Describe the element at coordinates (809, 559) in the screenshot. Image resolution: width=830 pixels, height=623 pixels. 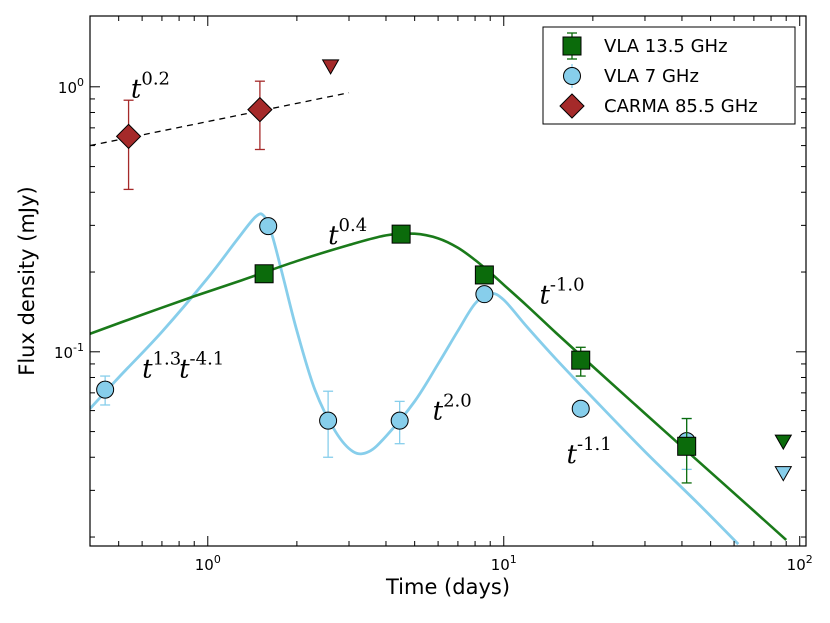
I see `x-tick-label-exponent: 2` at that location.